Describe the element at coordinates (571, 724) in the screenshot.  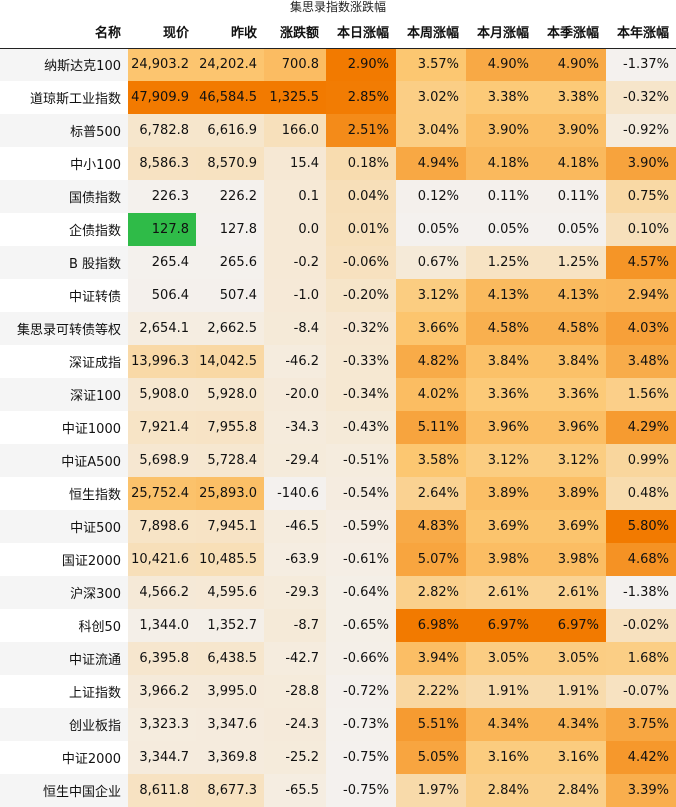
I see `cell-quarter: 4.34%` at that location.